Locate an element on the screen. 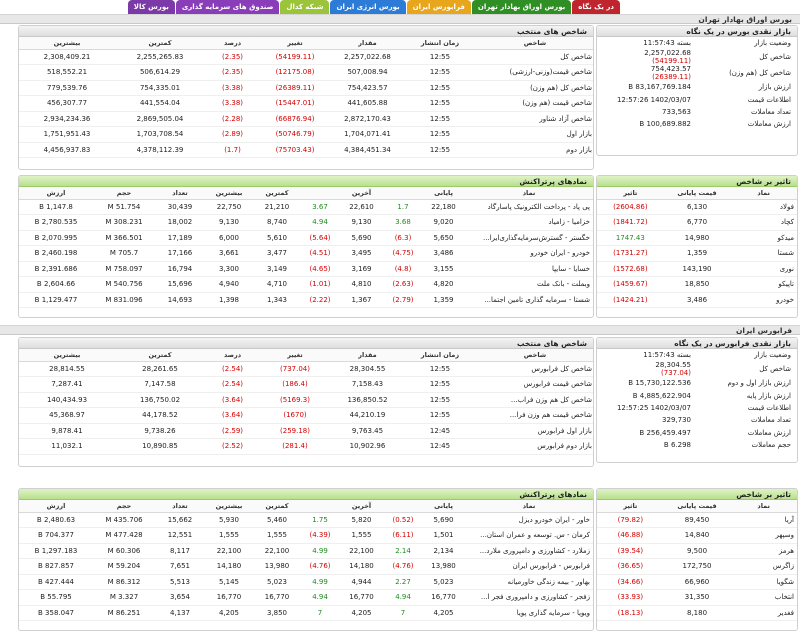 This screenshot has height=641, width=800. tab-5: صندوق های سرمایه گذاری is located at coordinates (227, 7).